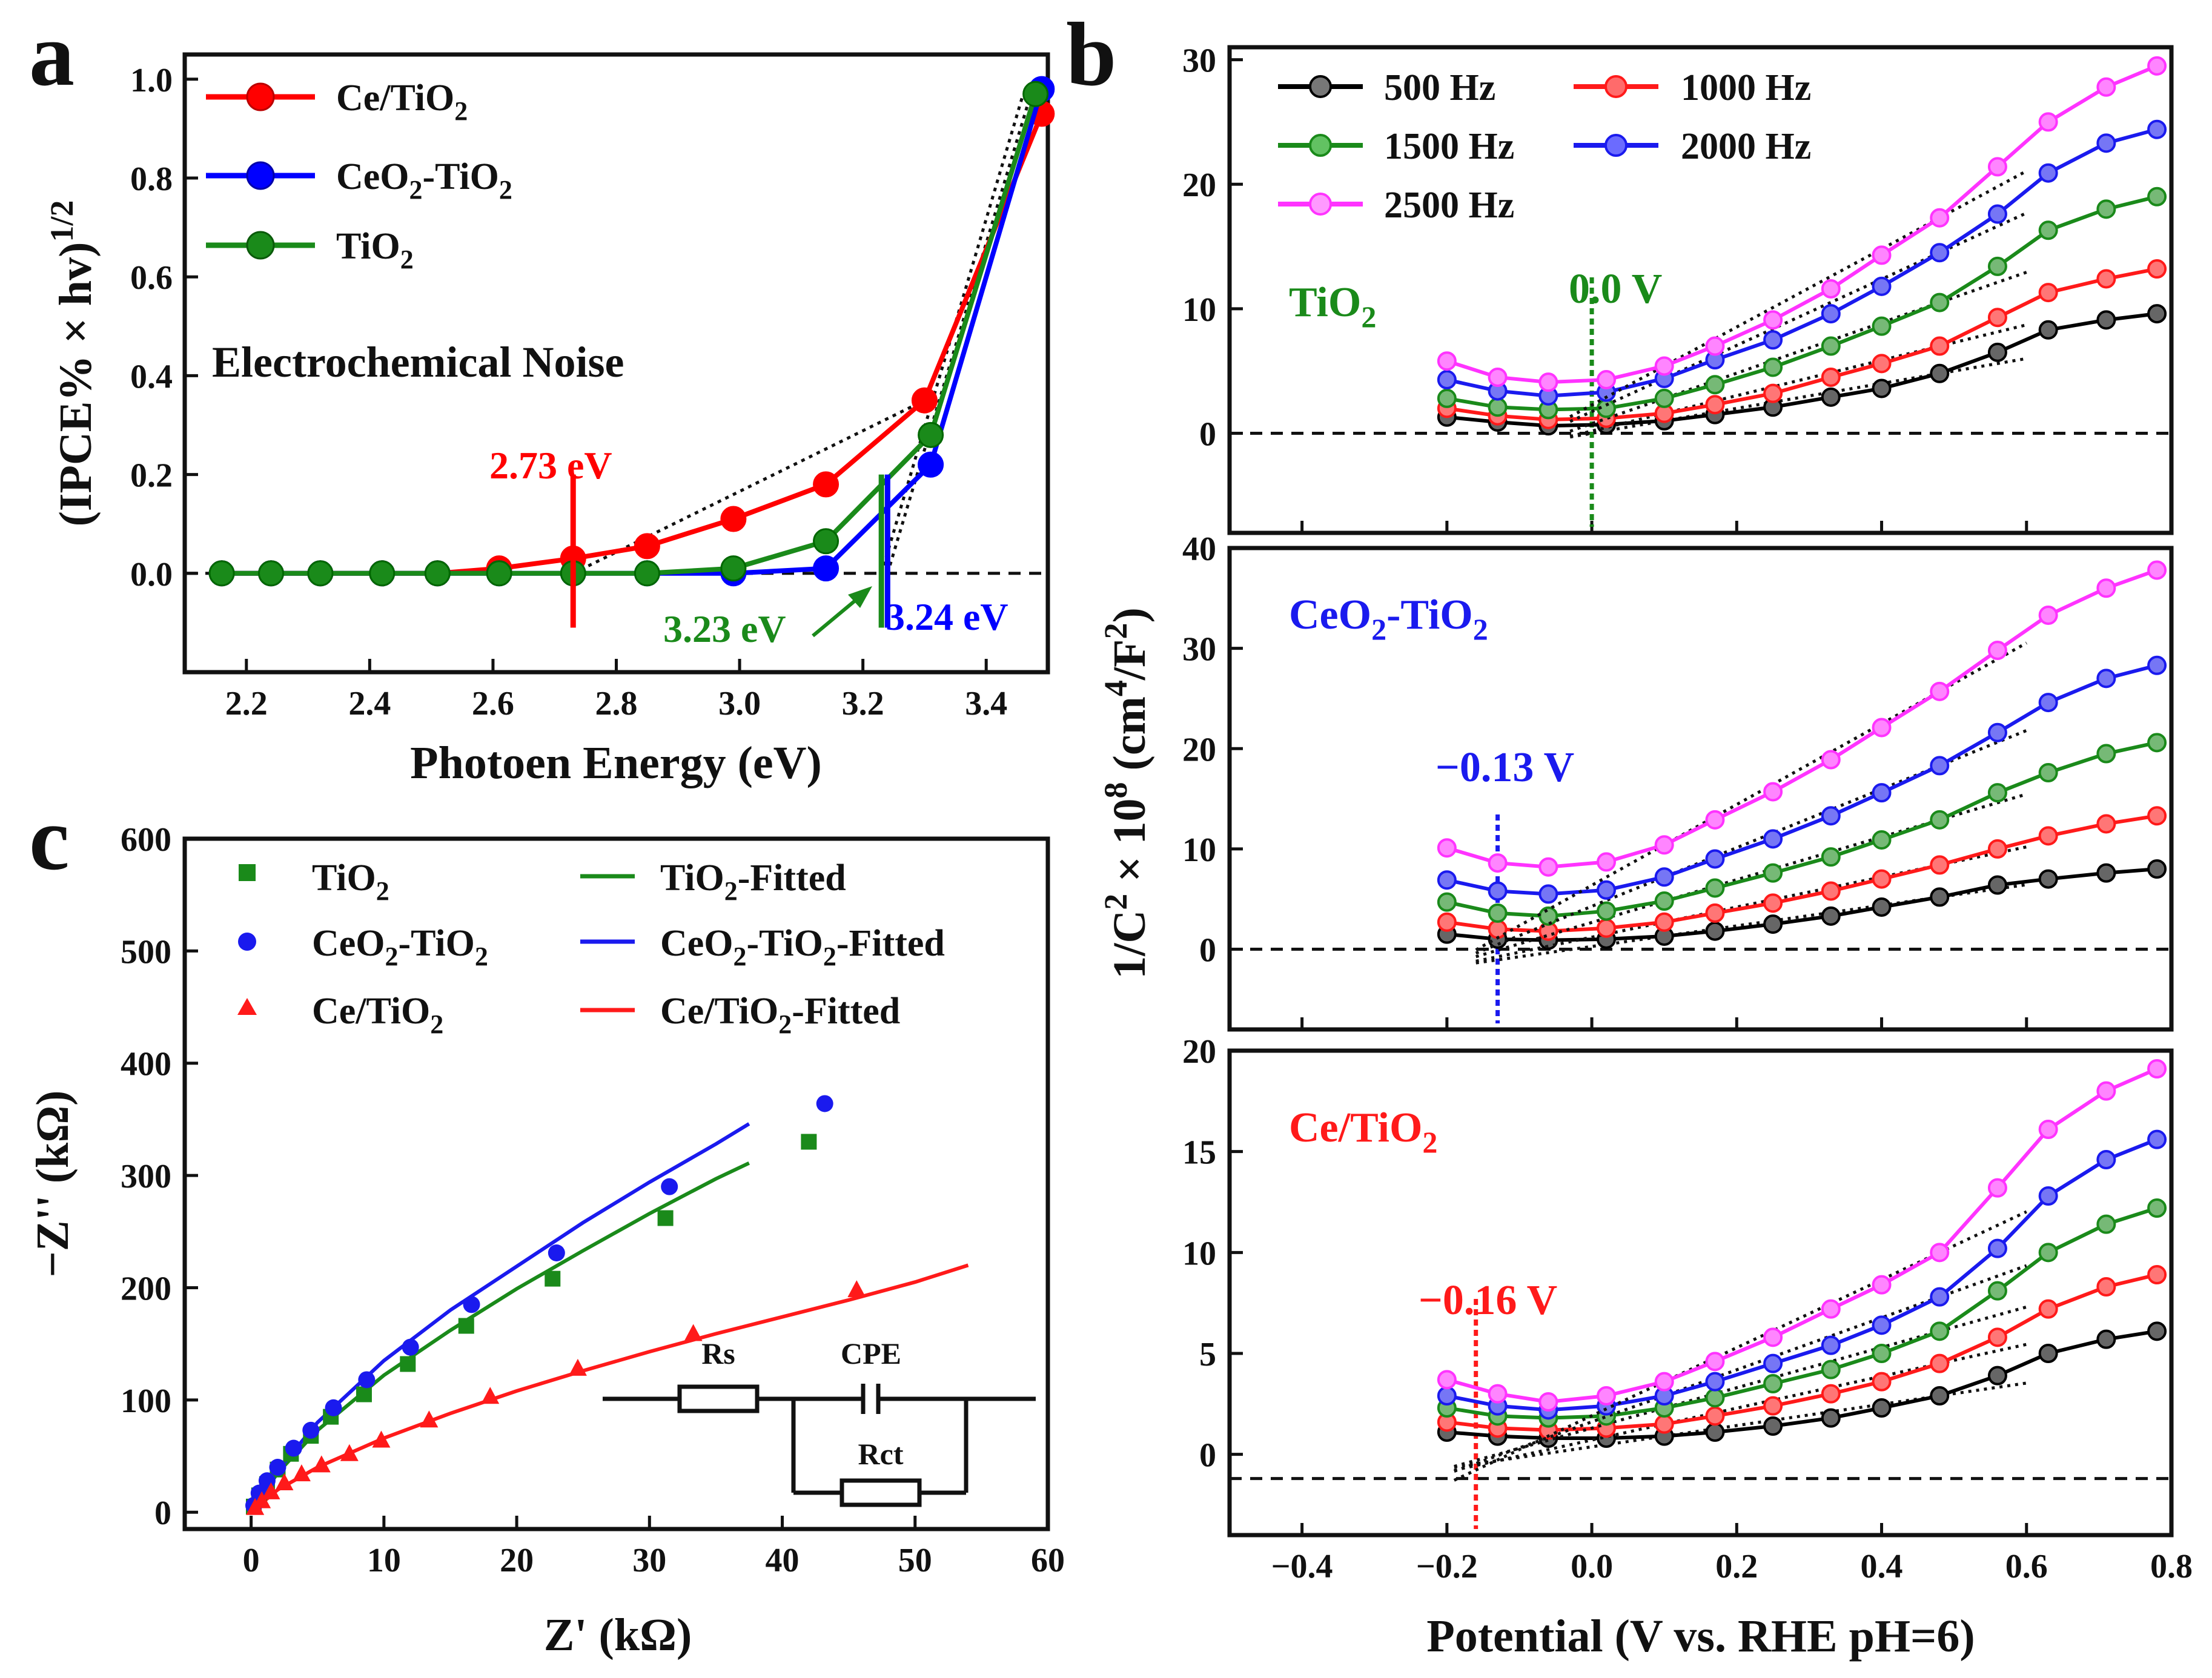  What do you see at coordinates (881, 1454) in the screenshot?
I see `circuit-label-rct: Rct` at bounding box center [881, 1454].